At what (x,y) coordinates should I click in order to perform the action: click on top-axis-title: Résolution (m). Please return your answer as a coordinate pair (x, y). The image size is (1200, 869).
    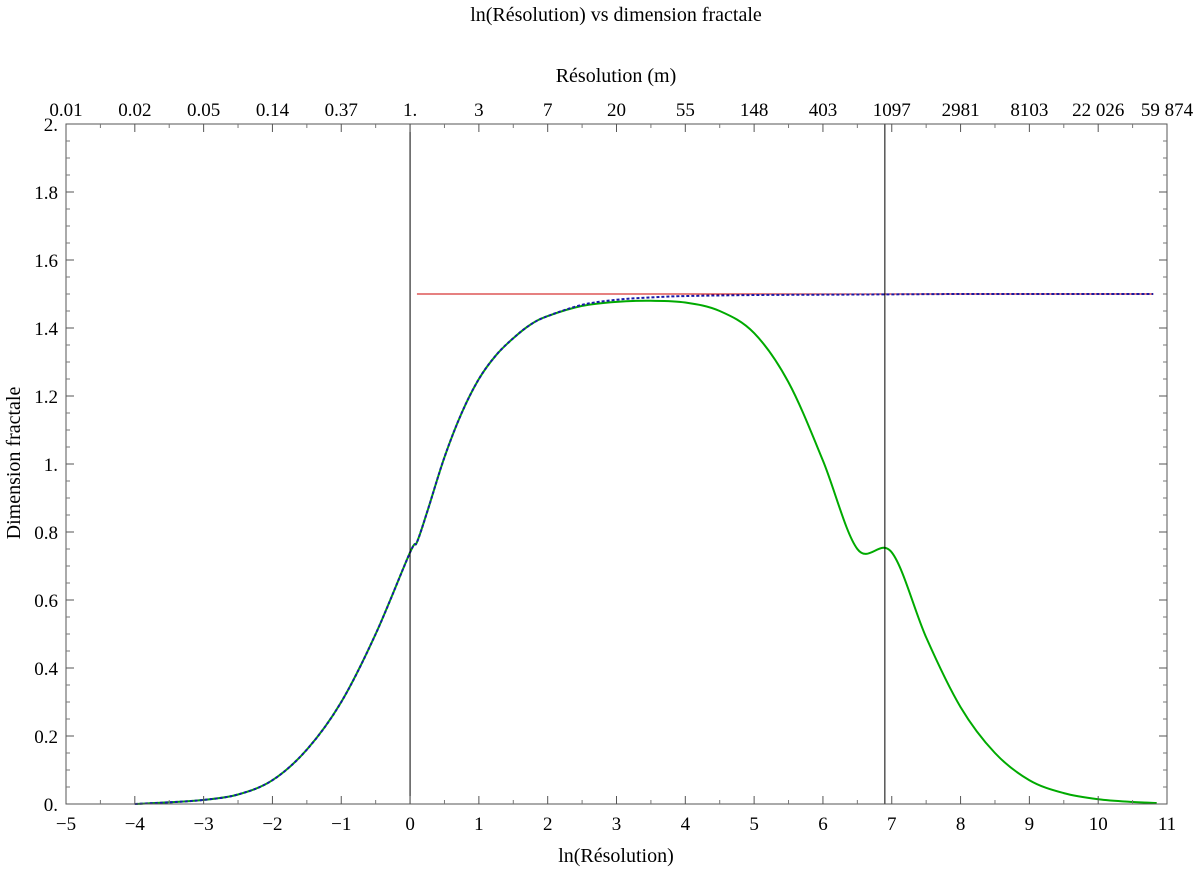
    Looking at the image, I should click on (616, 76).